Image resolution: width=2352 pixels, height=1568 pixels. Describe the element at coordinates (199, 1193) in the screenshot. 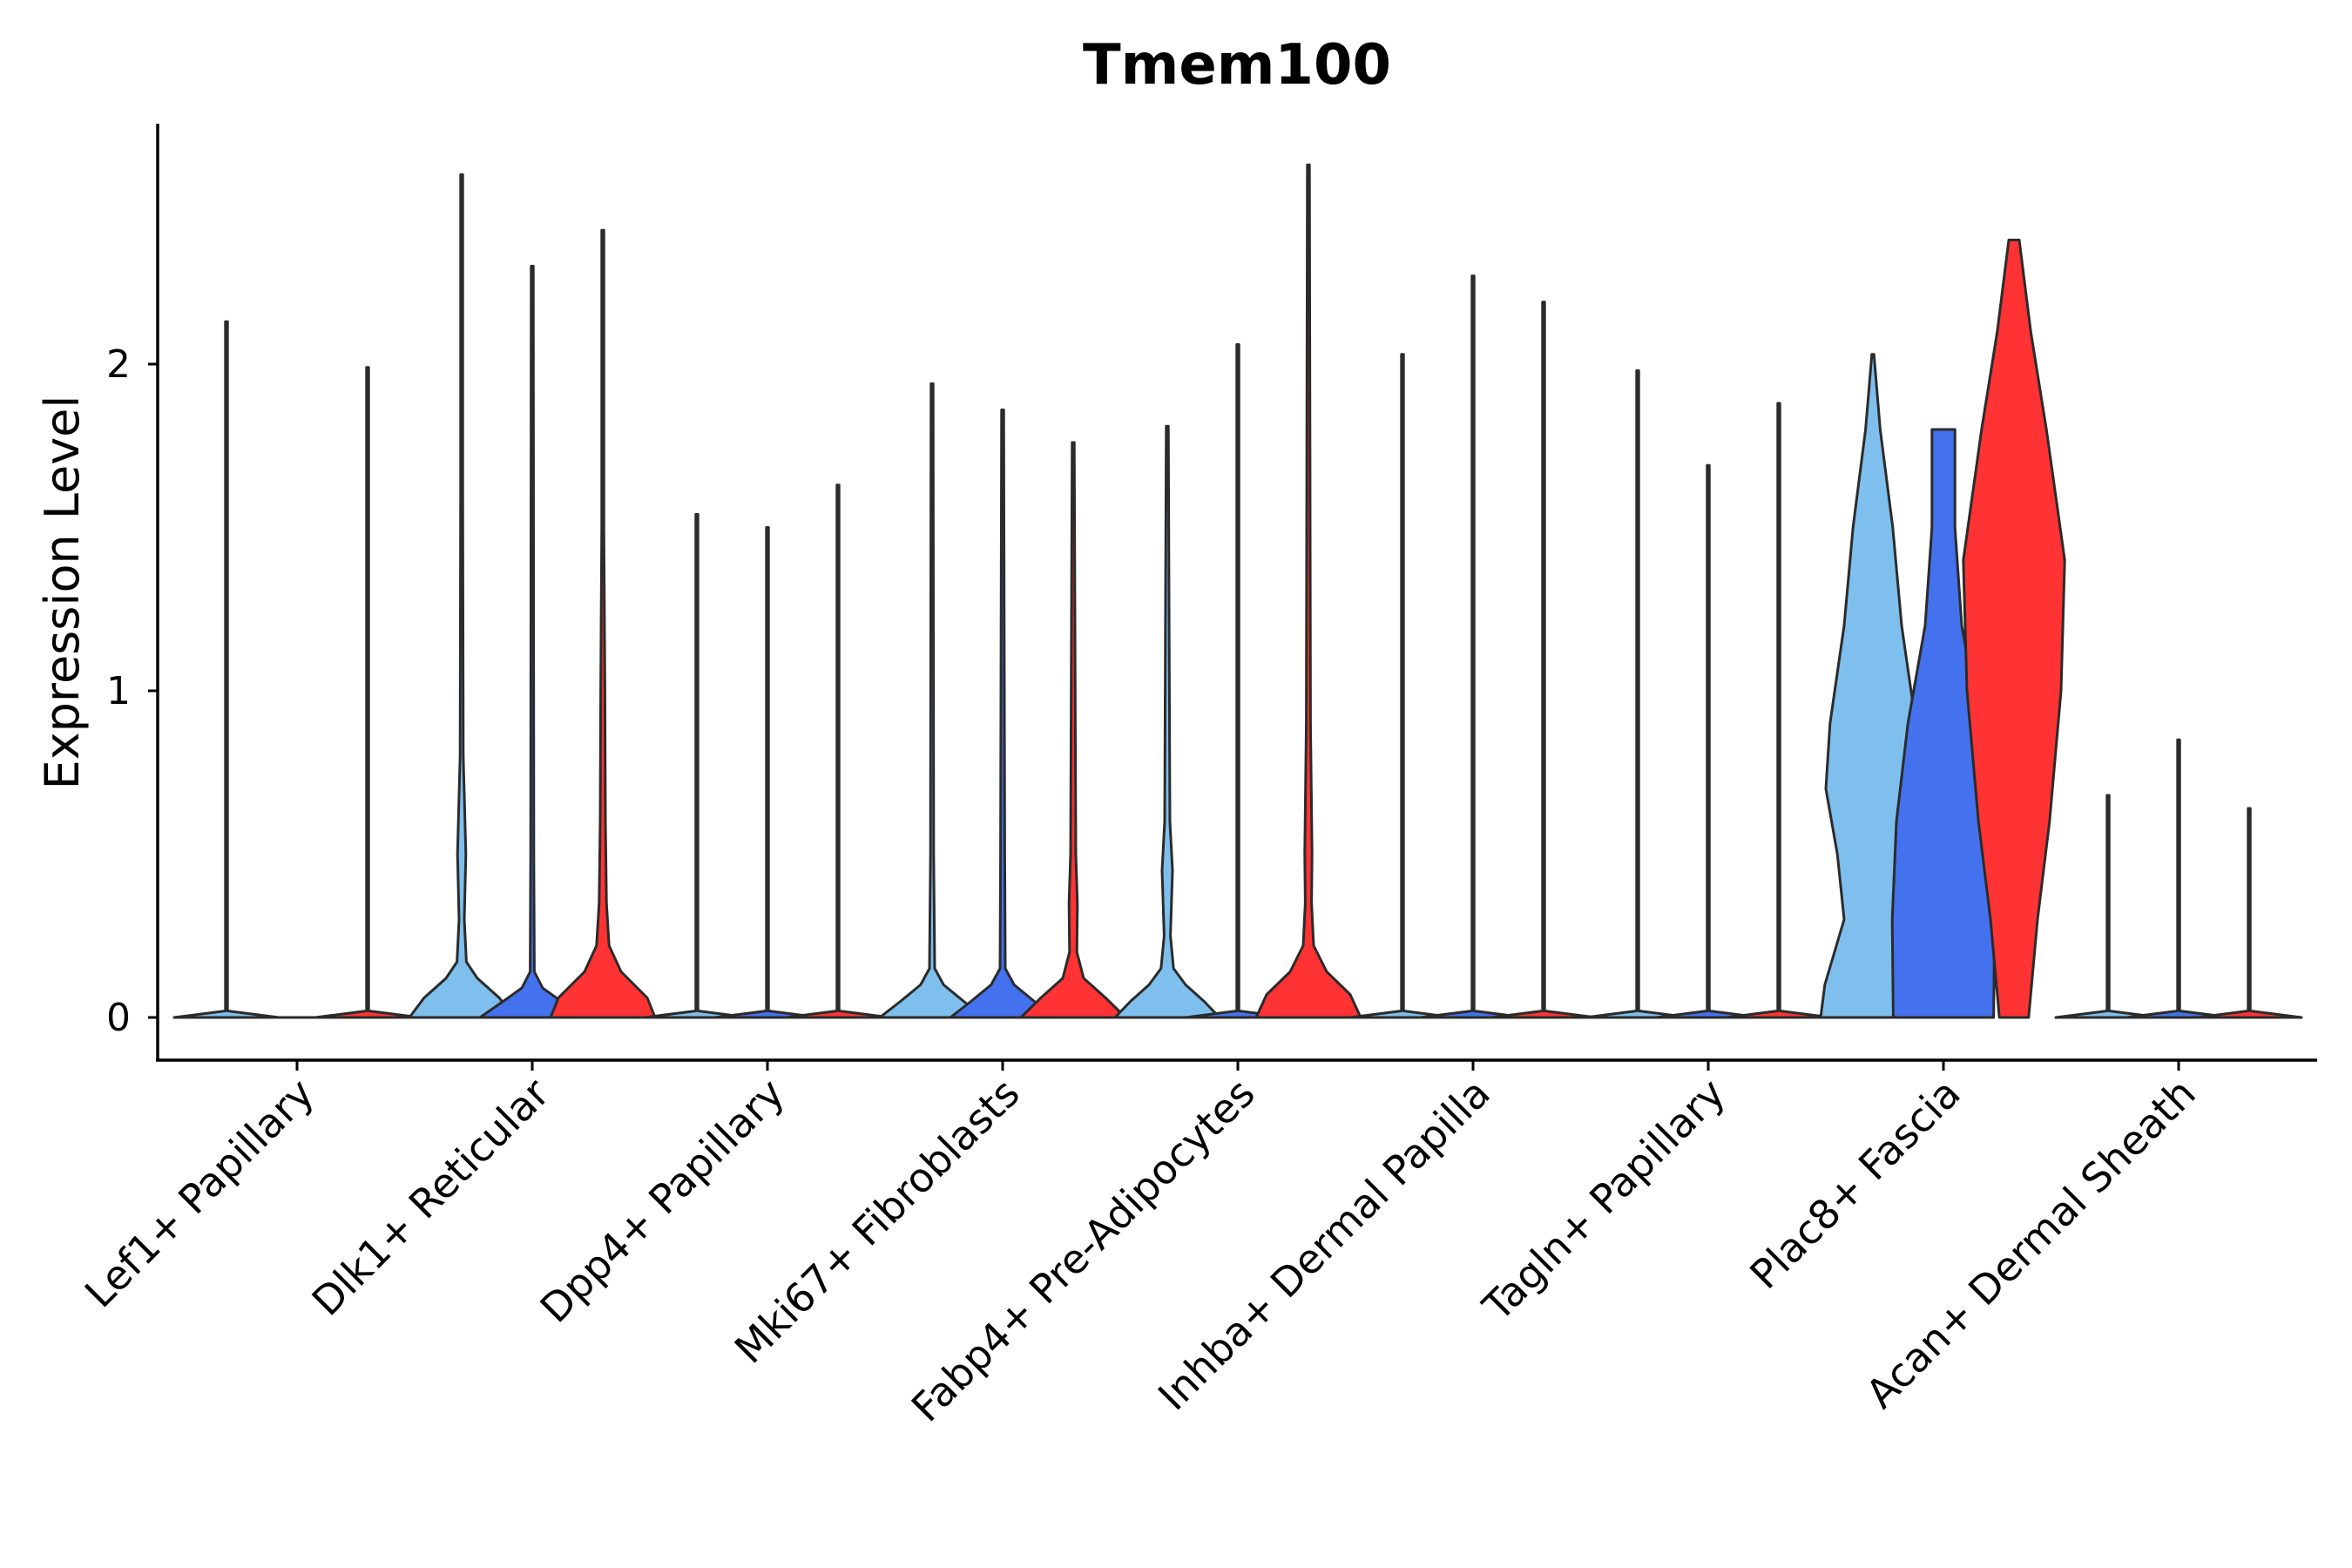

I see `category-label: Lef1+ Papillary` at that location.